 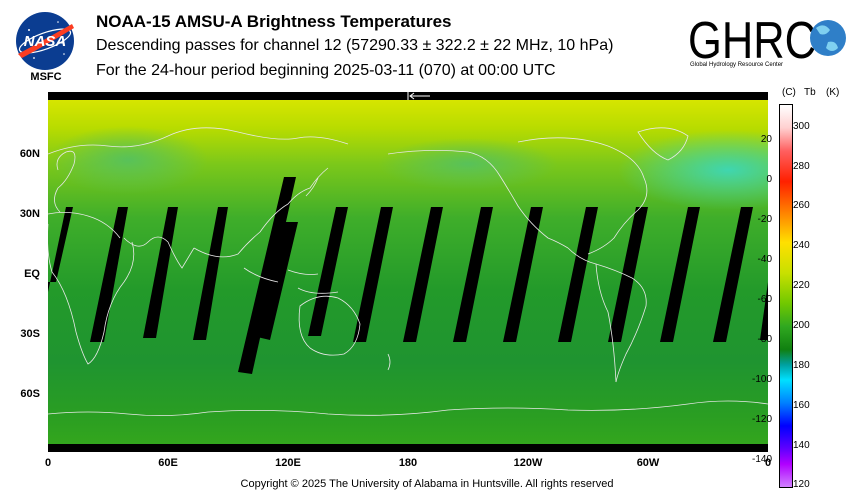 What do you see at coordinates (789, 92) in the screenshot?
I see `colorbar-header-c: (C)` at bounding box center [789, 92].